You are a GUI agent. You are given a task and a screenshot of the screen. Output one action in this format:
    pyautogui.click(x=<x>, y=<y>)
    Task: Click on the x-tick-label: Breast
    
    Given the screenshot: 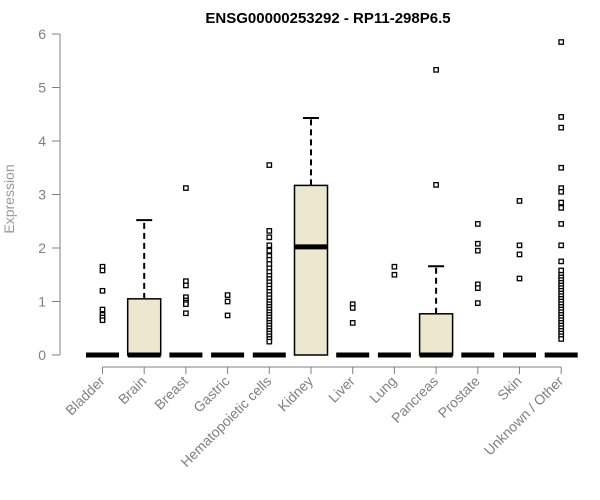 What is the action you would take?
    pyautogui.click(x=171, y=393)
    